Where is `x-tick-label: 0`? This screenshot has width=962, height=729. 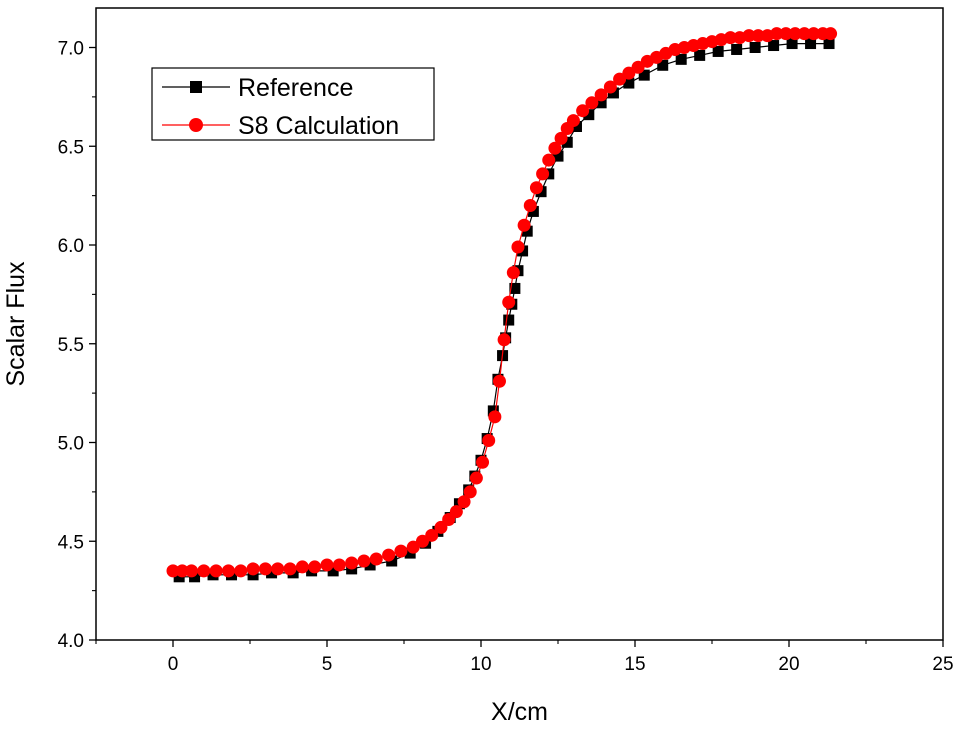 x-tick-label: 0 is located at coordinates (173, 664).